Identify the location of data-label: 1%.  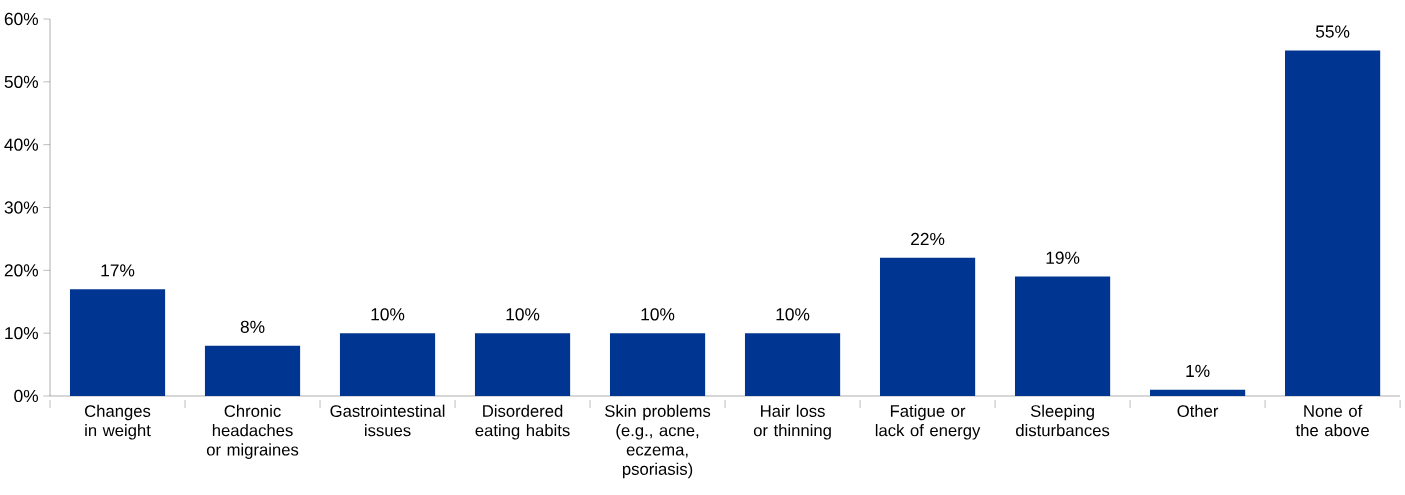
(1198, 370).